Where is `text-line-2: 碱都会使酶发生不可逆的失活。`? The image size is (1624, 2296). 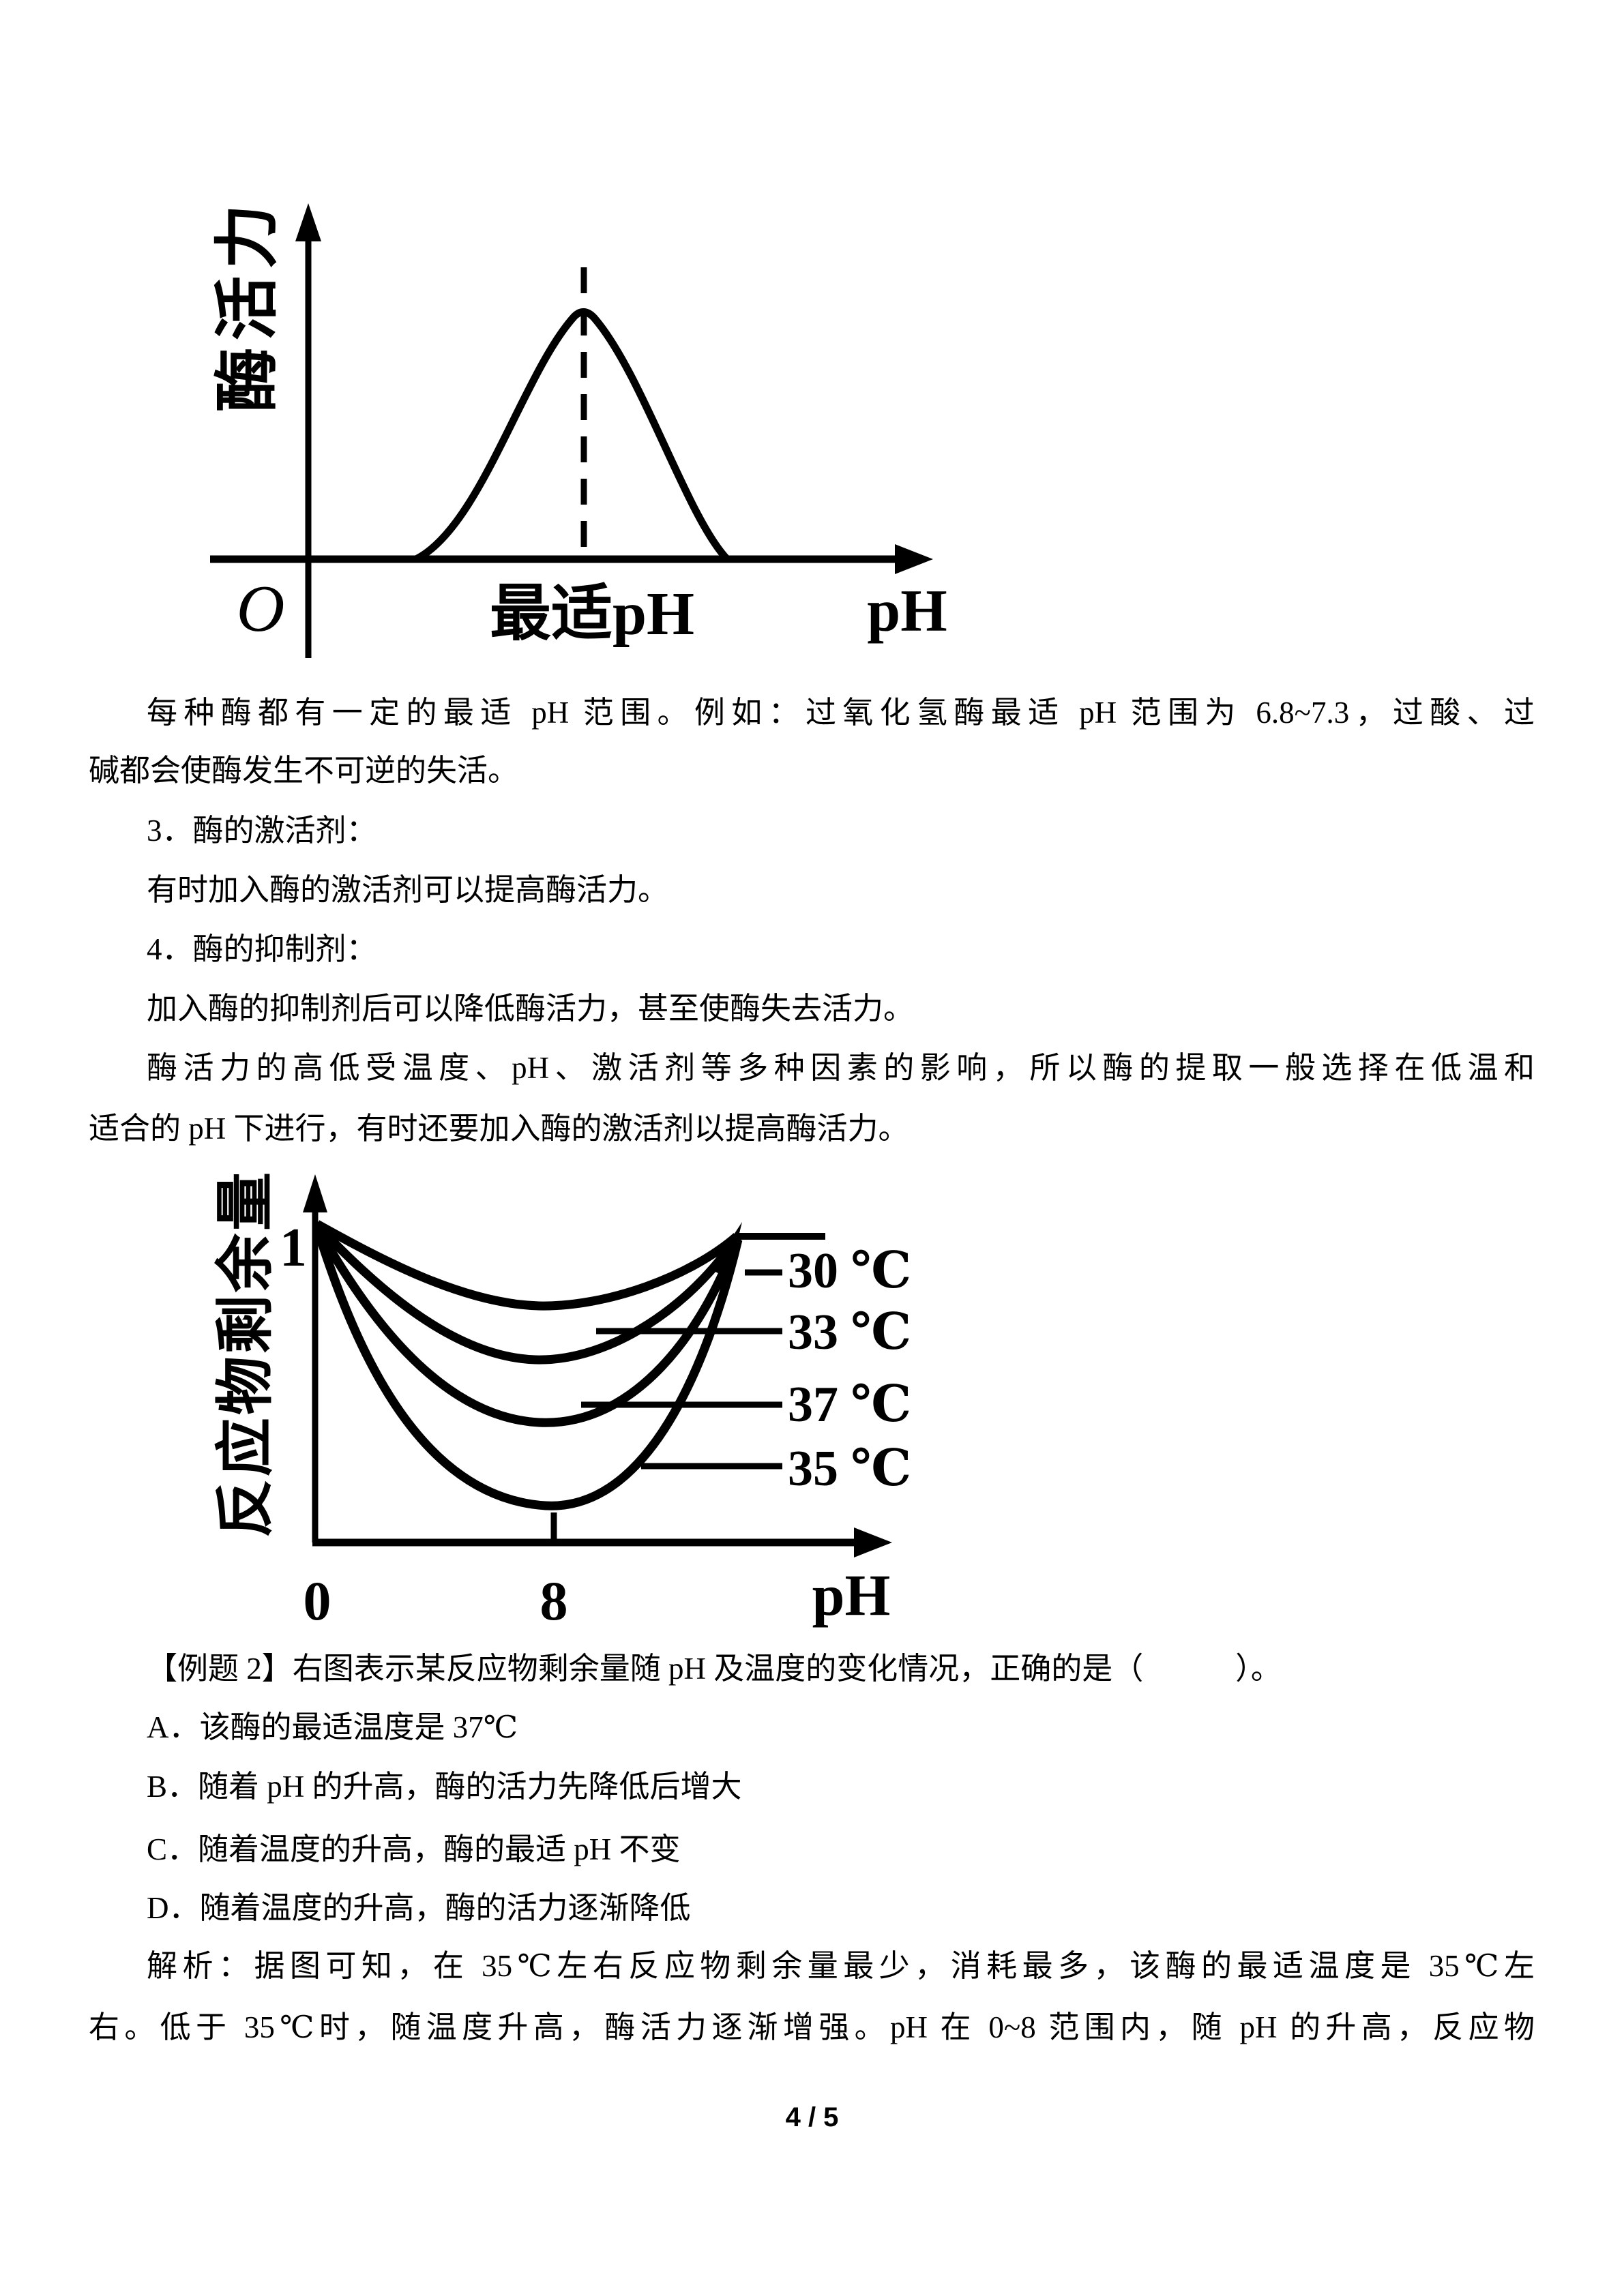
text-line-2: 碱都会使酶发生不可逆的失活。 is located at coordinates (304, 771).